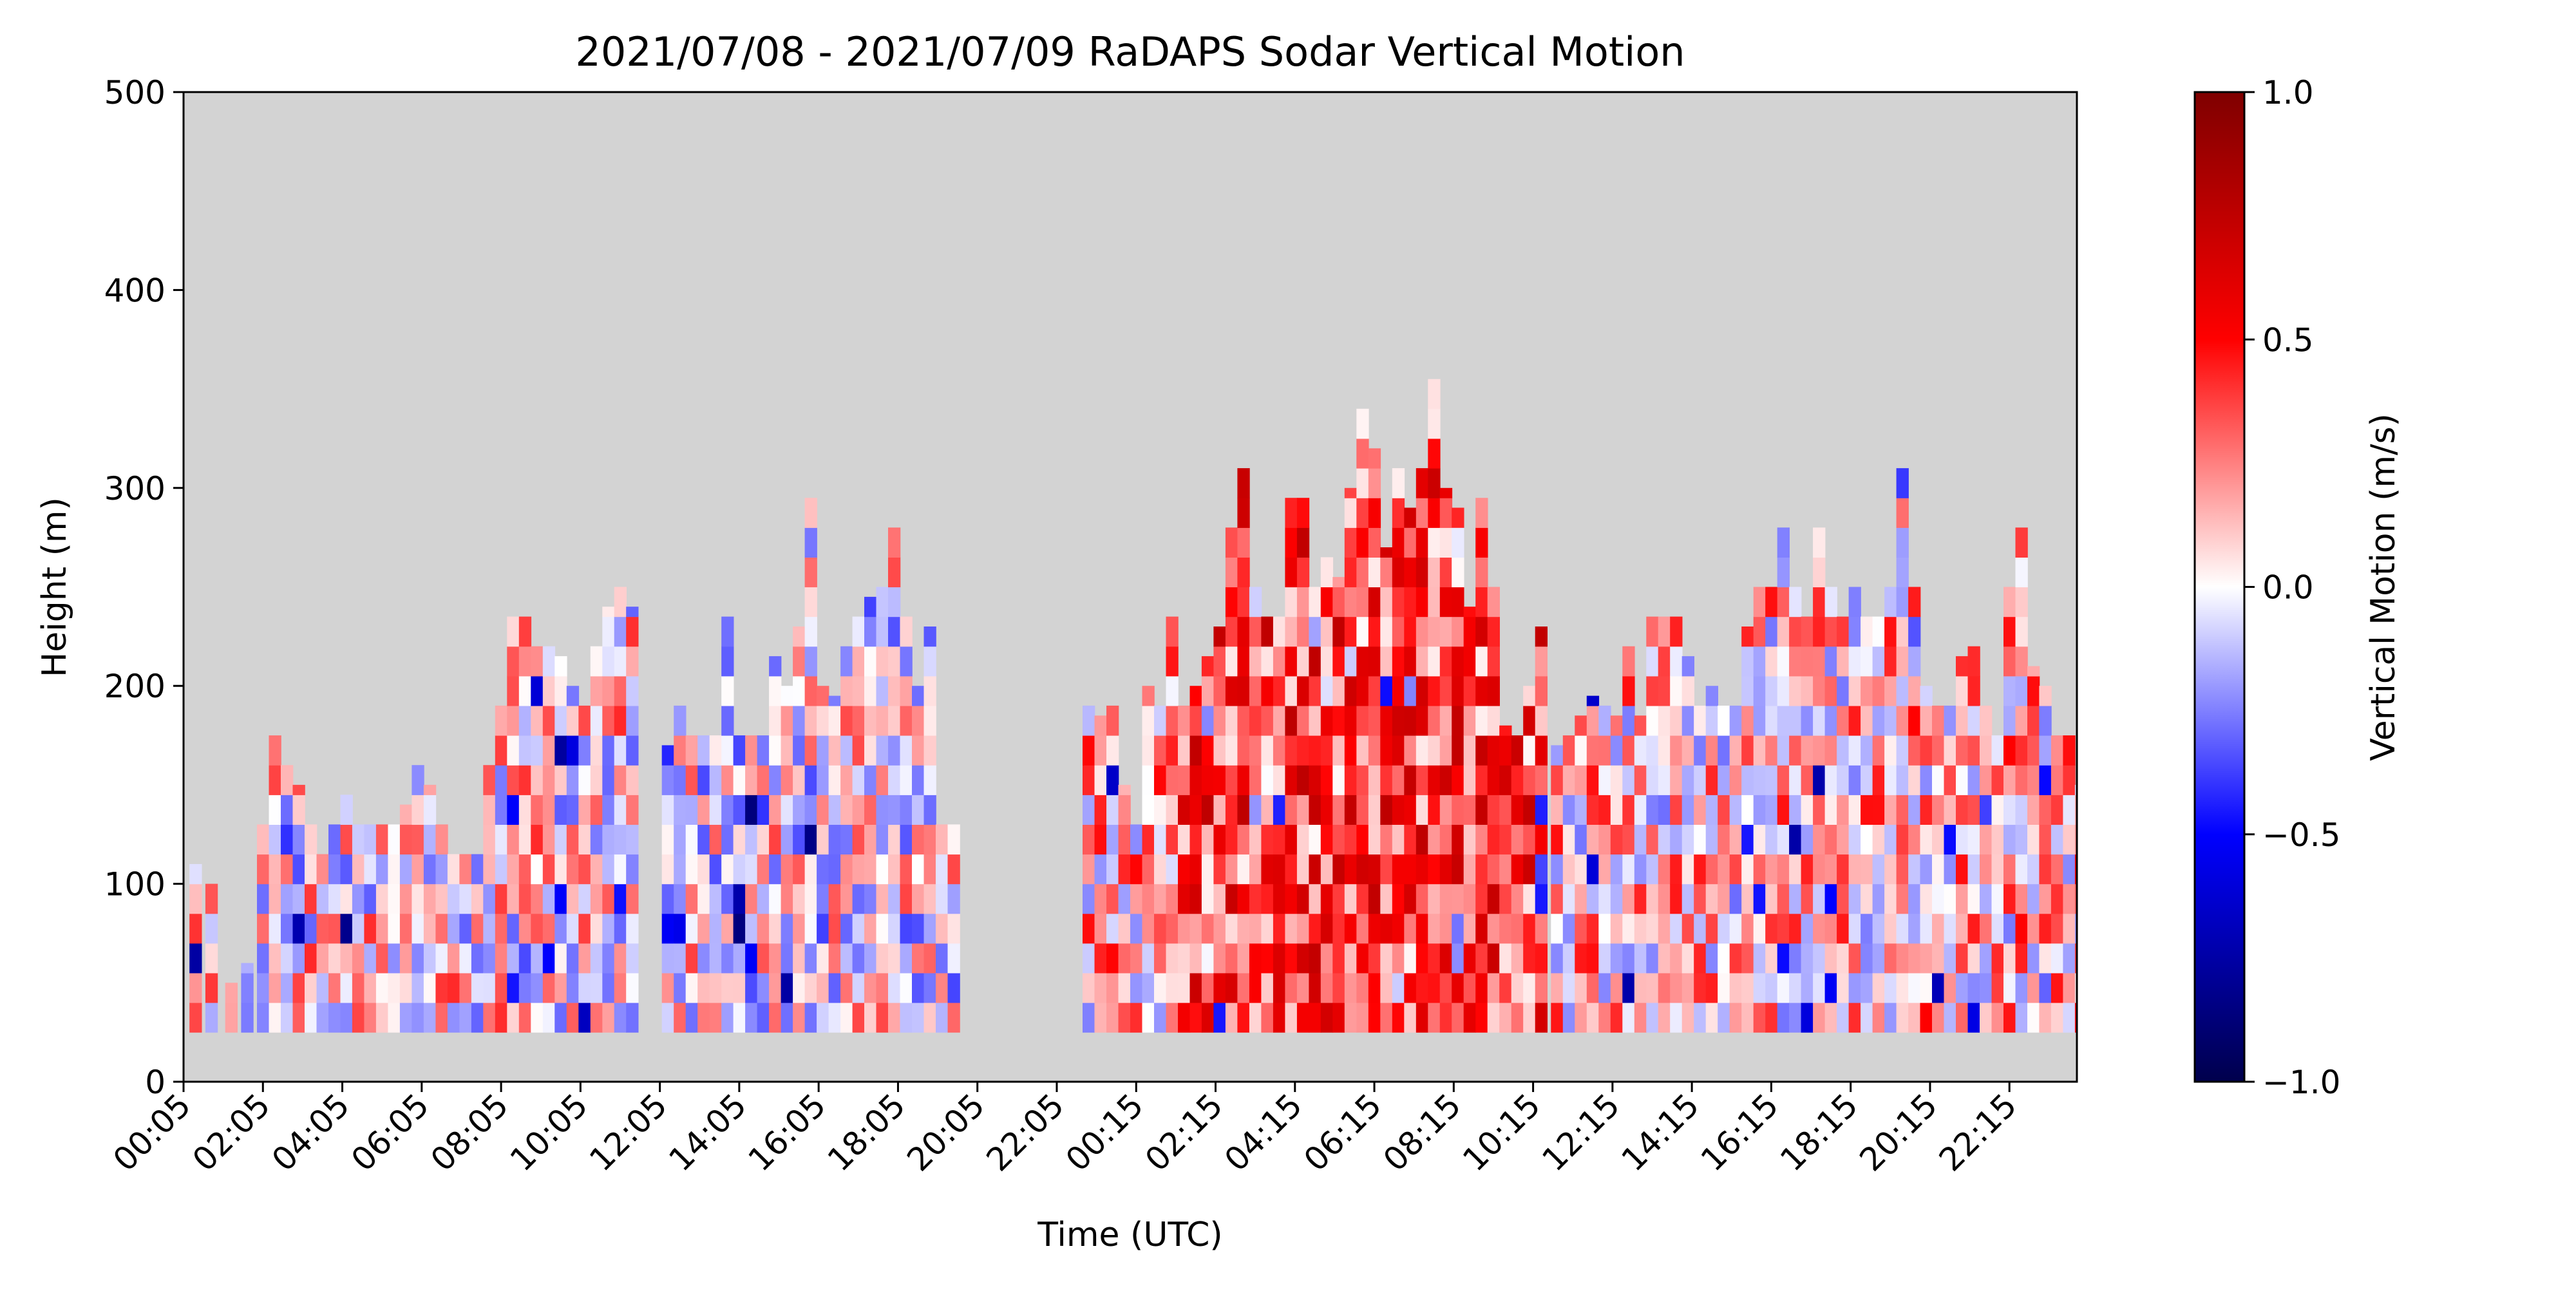 This screenshot has height=1291, width=2576. Describe the element at coordinates (390, 1132) in the screenshot. I see `x-tick-label: 06:05` at that location.